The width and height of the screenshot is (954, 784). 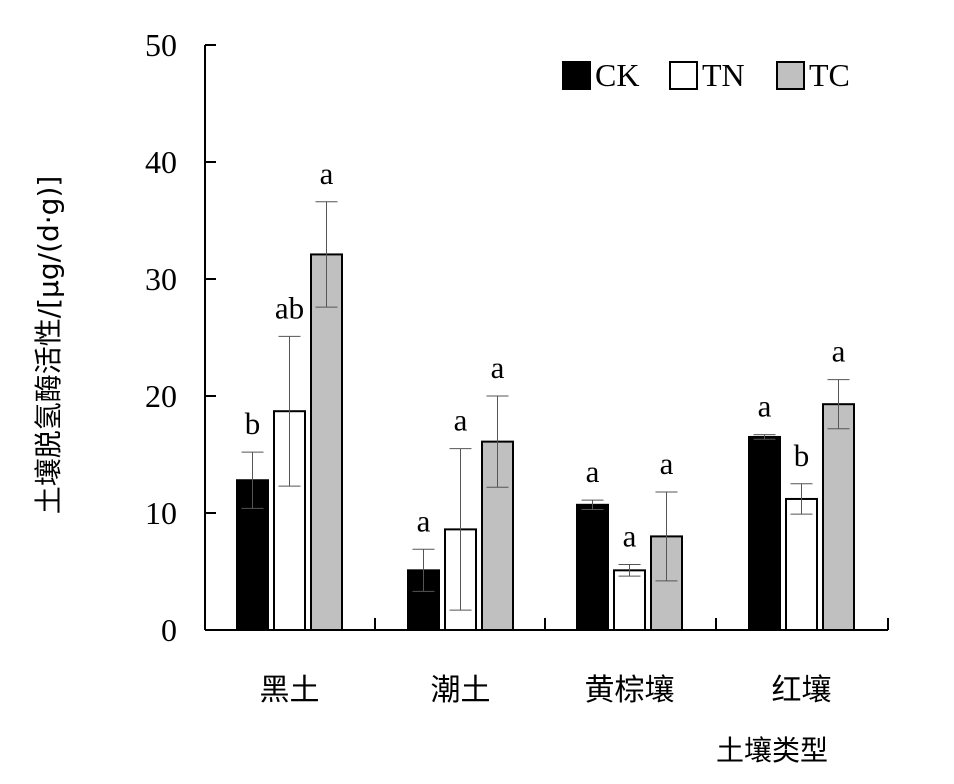 I want to click on significance-label: ab, so click(x=289, y=307).